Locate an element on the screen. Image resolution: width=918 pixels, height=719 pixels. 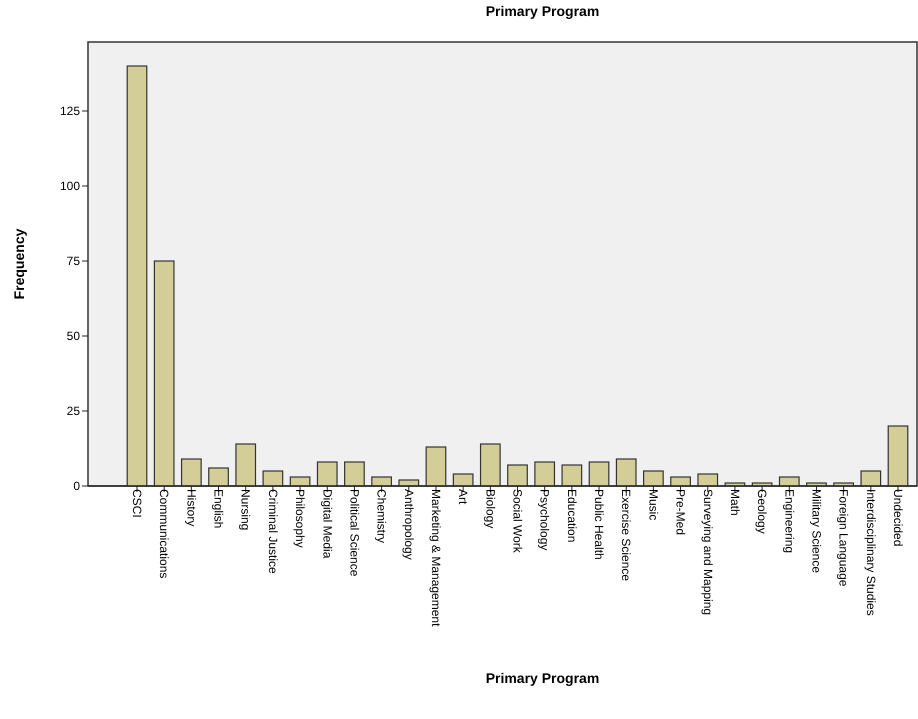
x-tick-label: Biology is located at coordinates (490, 508).